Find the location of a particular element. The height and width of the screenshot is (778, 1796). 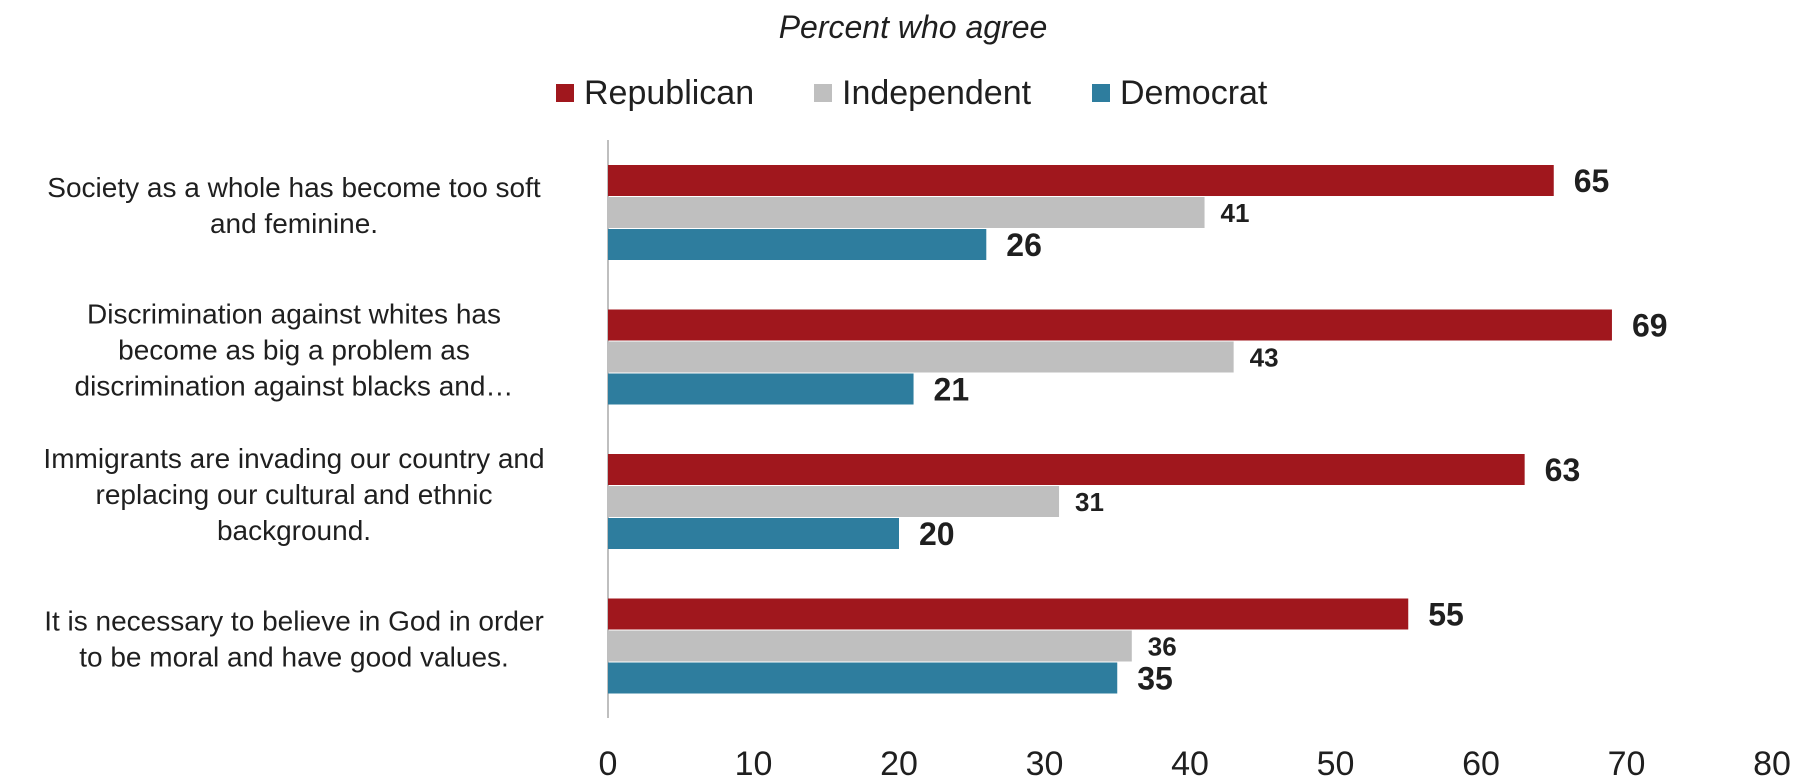

x-tick-label: 20 is located at coordinates (899, 761).